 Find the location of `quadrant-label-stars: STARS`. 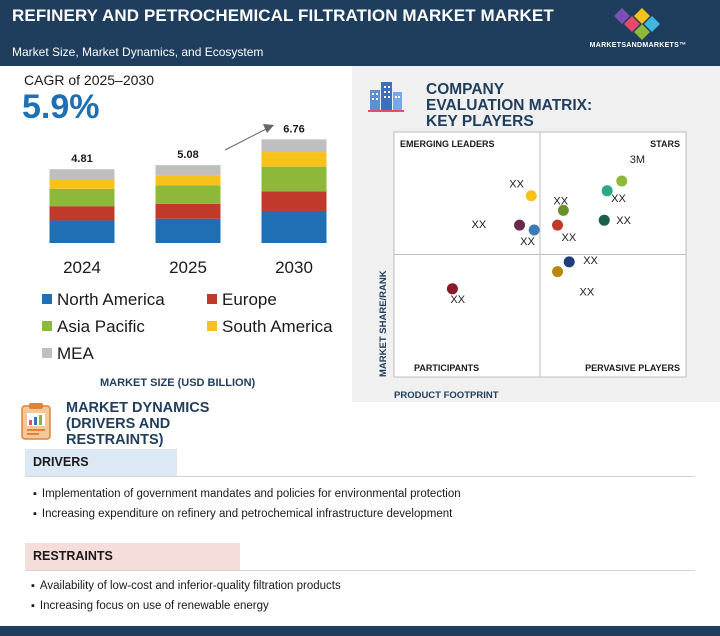

quadrant-label-stars: STARS is located at coordinates (665, 144).